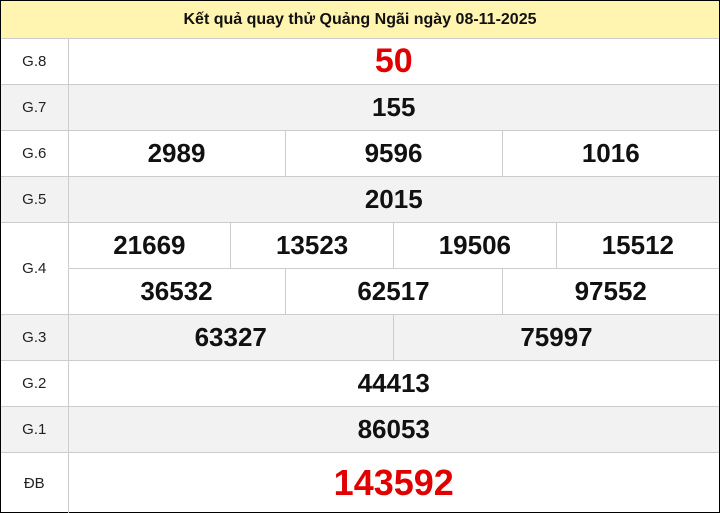 The height and width of the screenshot is (513, 720). Describe the element at coordinates (393, 291) in the screenshot. I see `prize-number: 62517` at that location.